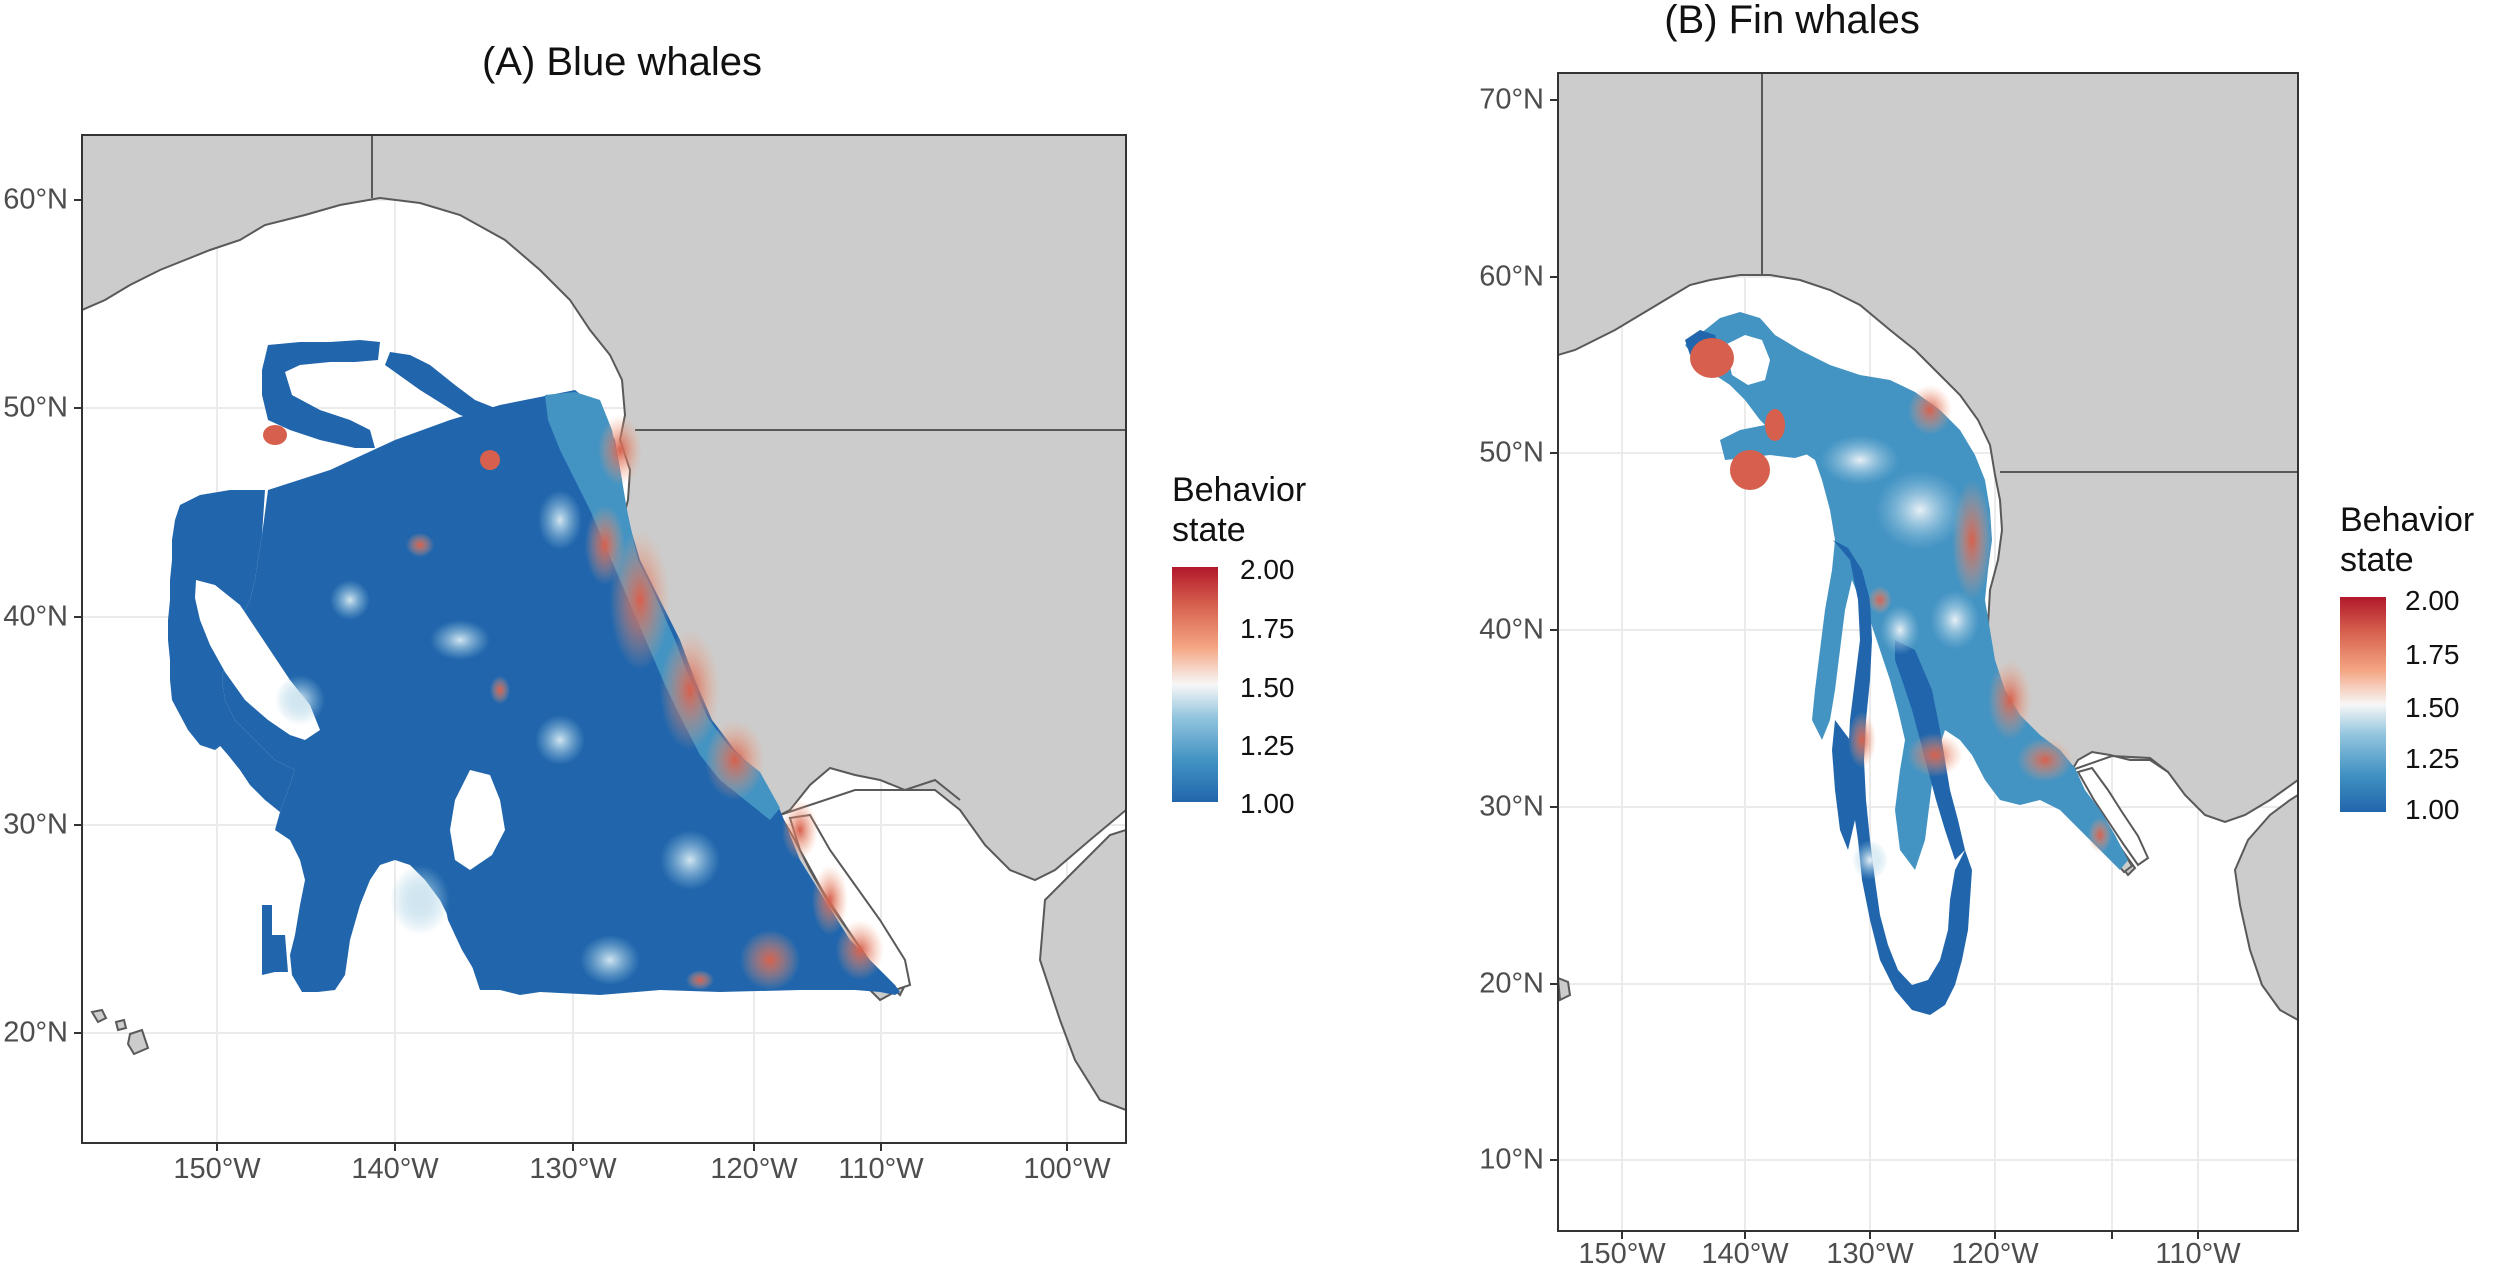 The width and height of the screenshot is (2500, 1273). I want to click on track-coast-band, so click(662, 606).